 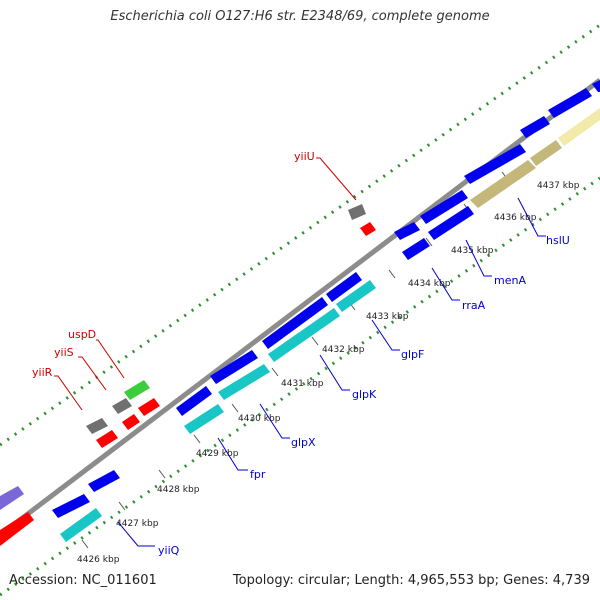 I want to click on gene-glpK-upper, so click(x=295, y=323).